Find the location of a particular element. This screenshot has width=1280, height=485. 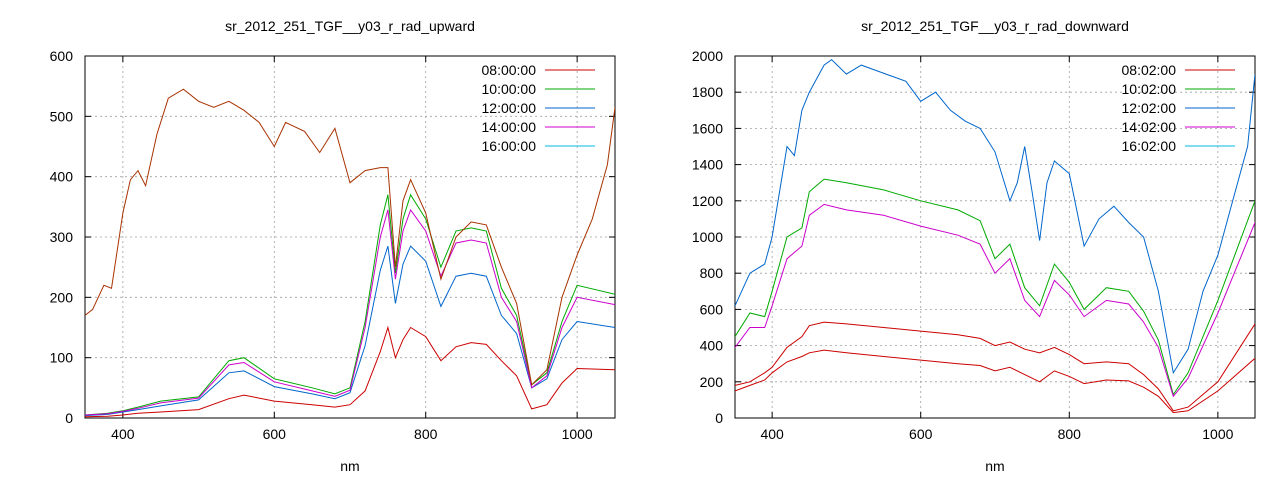

y-tick-label: 100 is located at coordinates (62, 358).